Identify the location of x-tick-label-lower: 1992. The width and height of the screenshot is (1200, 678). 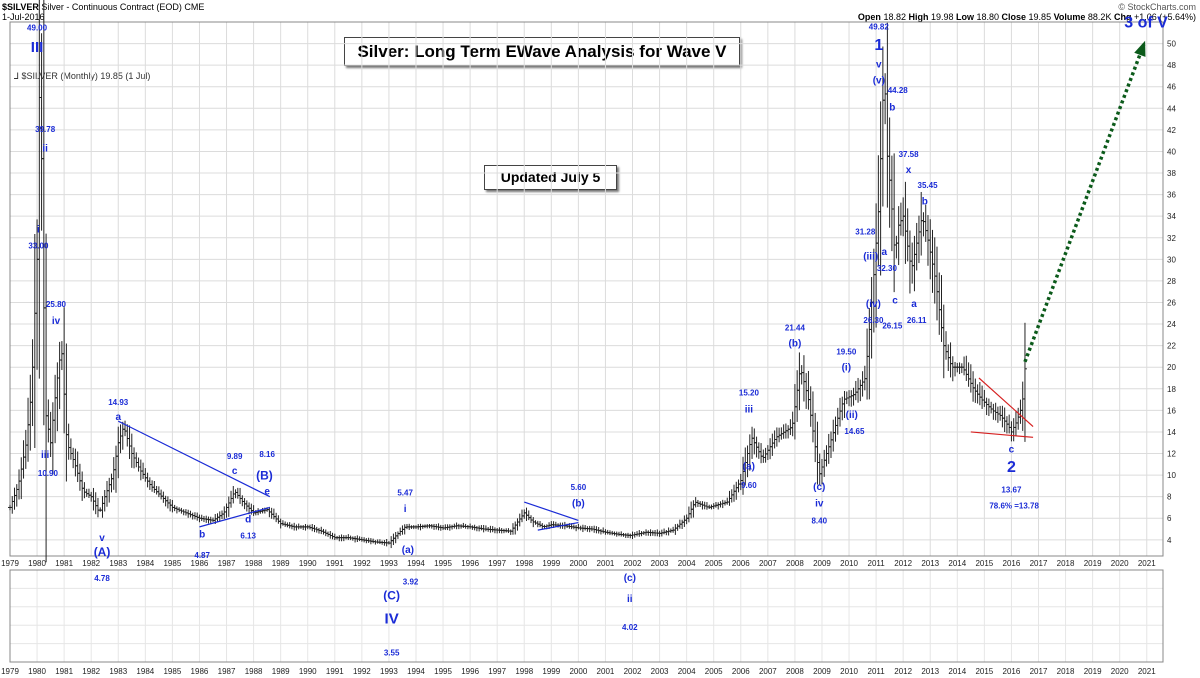
(362, 671).